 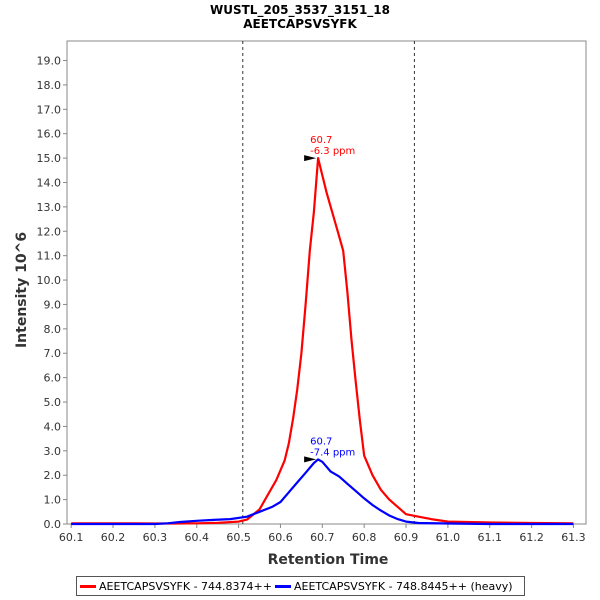 What do you see at coordinates (573, 537) in the screenshot?
I see `x-tick-label: 61.3` at bounding box center [573, 537].